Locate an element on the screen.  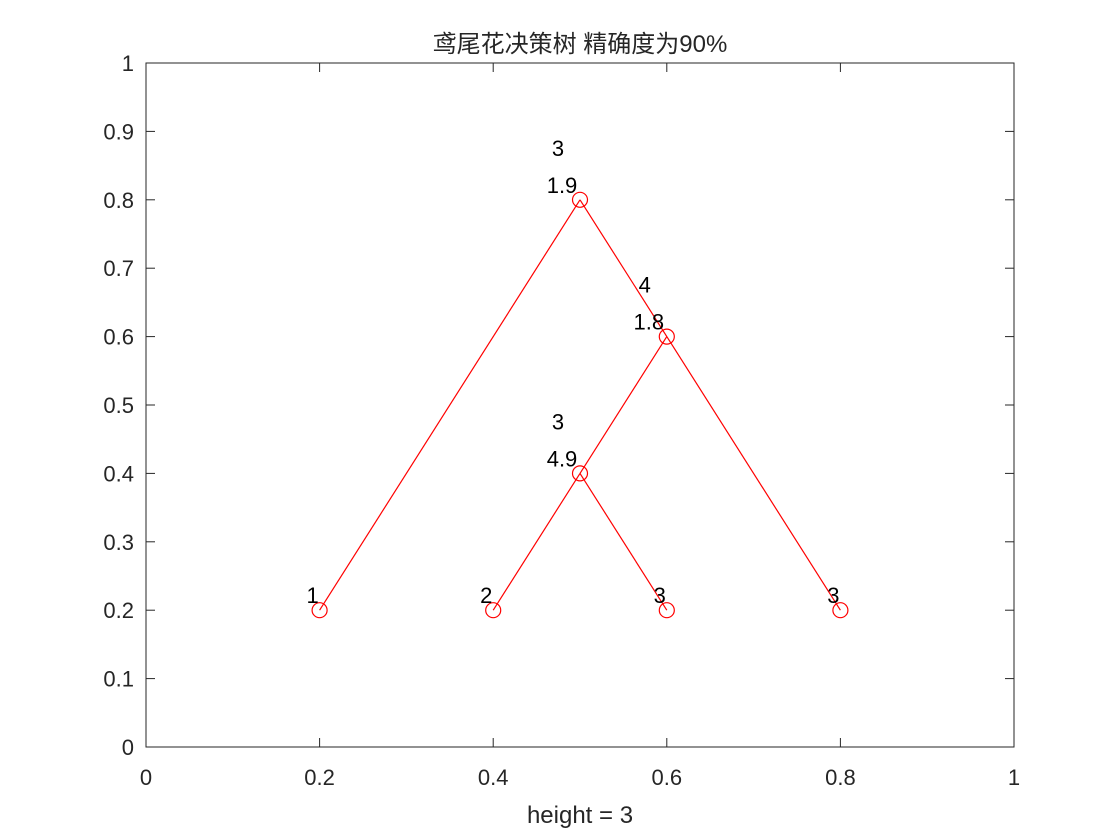
x-tick-label: 1 is located at coordinates (1014, 777).